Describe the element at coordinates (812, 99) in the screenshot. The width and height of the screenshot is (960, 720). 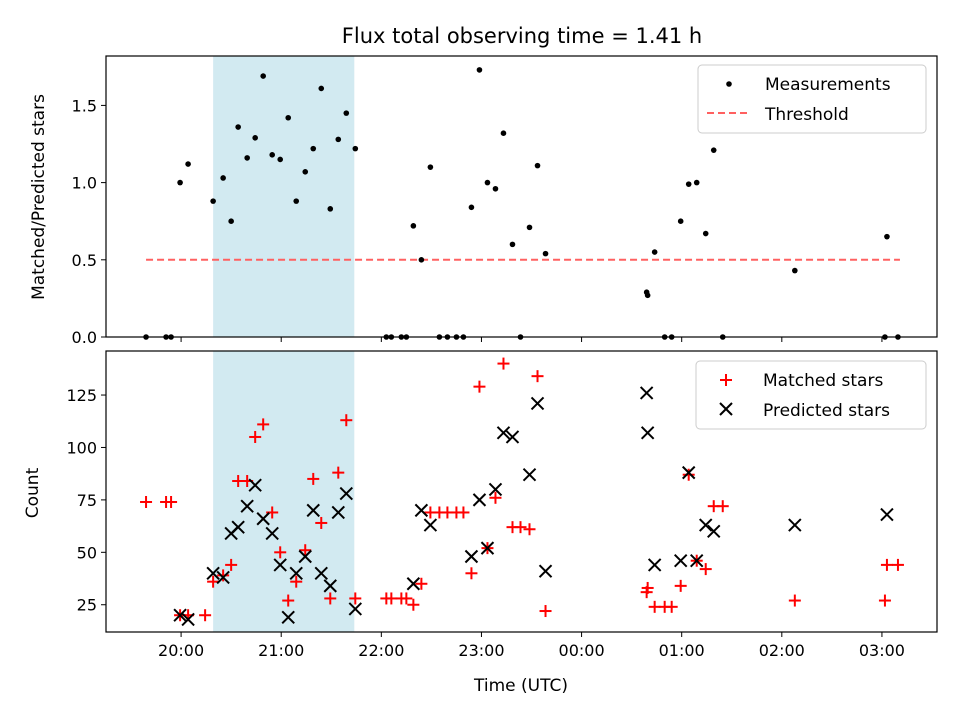
I see `top-legend: Measurements Threshold` at that location.